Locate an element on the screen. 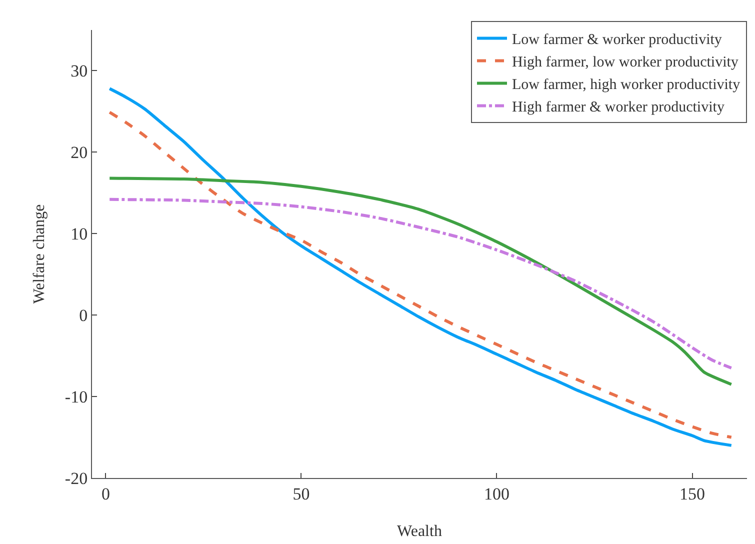 This screenshot has height=544, width=755. legend-label: Low farmer & worker productivity is located at coordinates (617, 40).